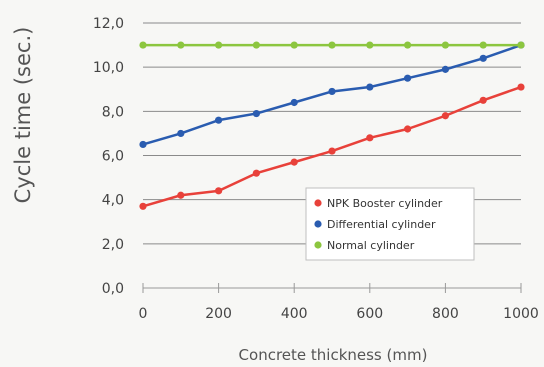  Describe the element at coordinates (385, 203) in the screenshot. I see `legend-label: NPK Booster cylinder` at that location.